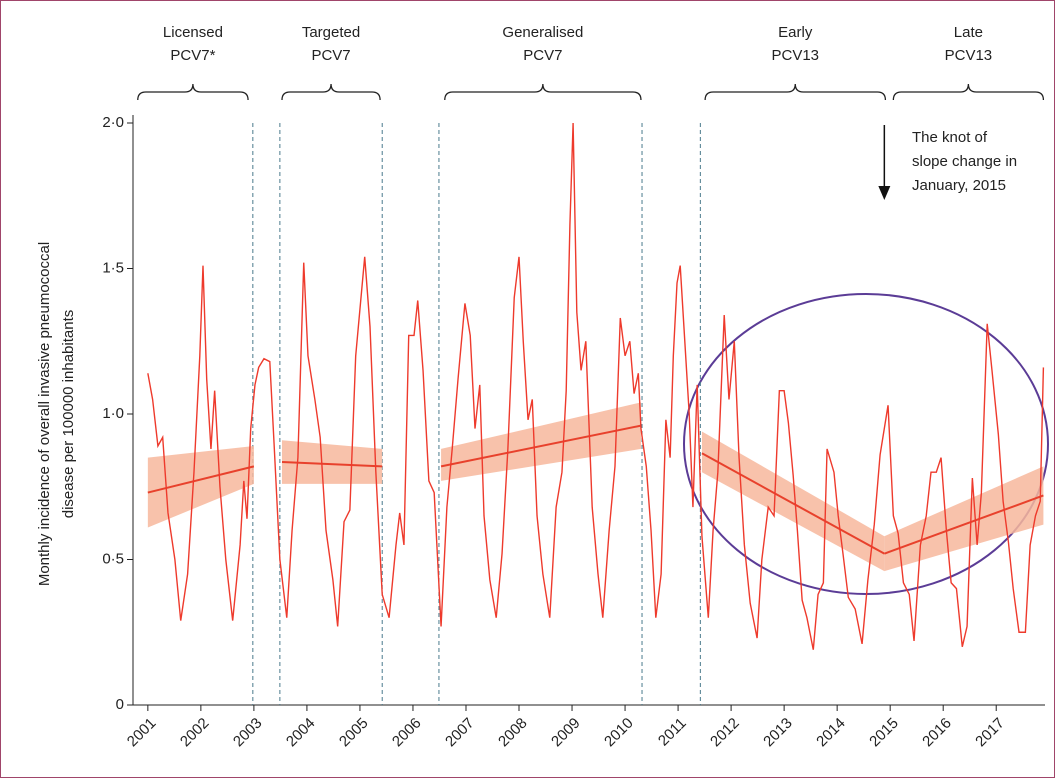 The height and width of the screenshot is (778, 1055). Describe the element at coordinates (884, 193) in the screenshot. I see `arrow-head` at that location.